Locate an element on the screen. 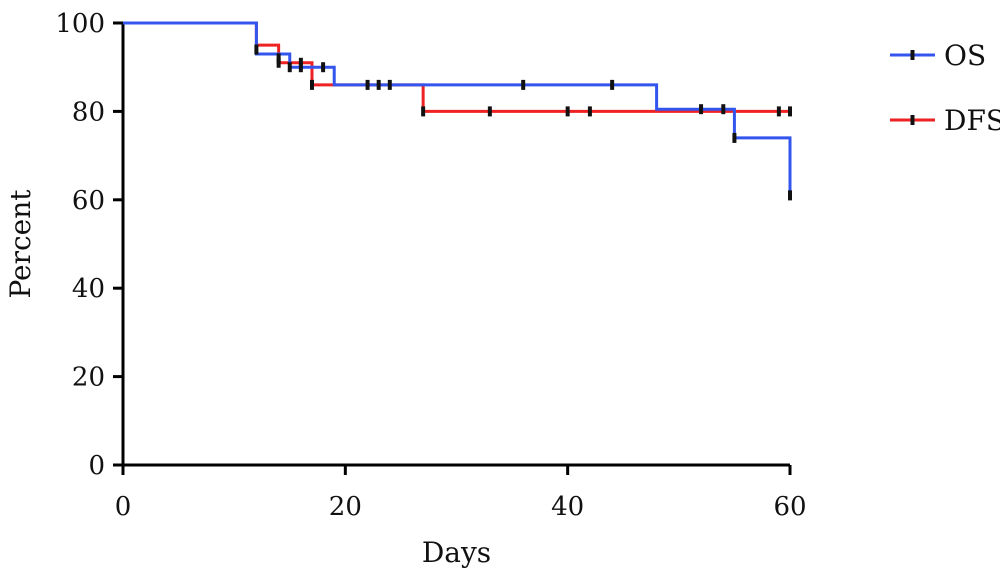 The image size is (1000, 573). y-tick-label: 0 is located at coordinates (96, 466).